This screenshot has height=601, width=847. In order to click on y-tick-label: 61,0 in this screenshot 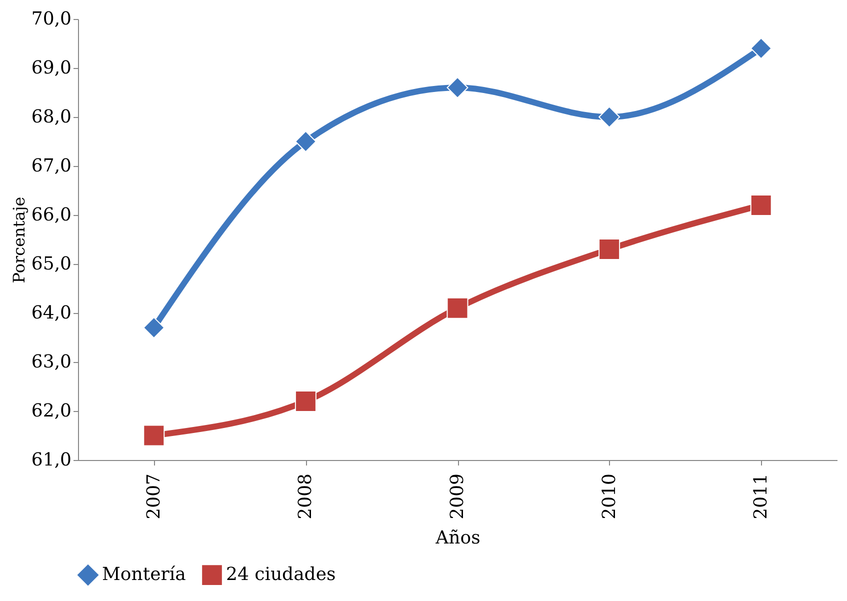, I will do `click(51, 460)`.